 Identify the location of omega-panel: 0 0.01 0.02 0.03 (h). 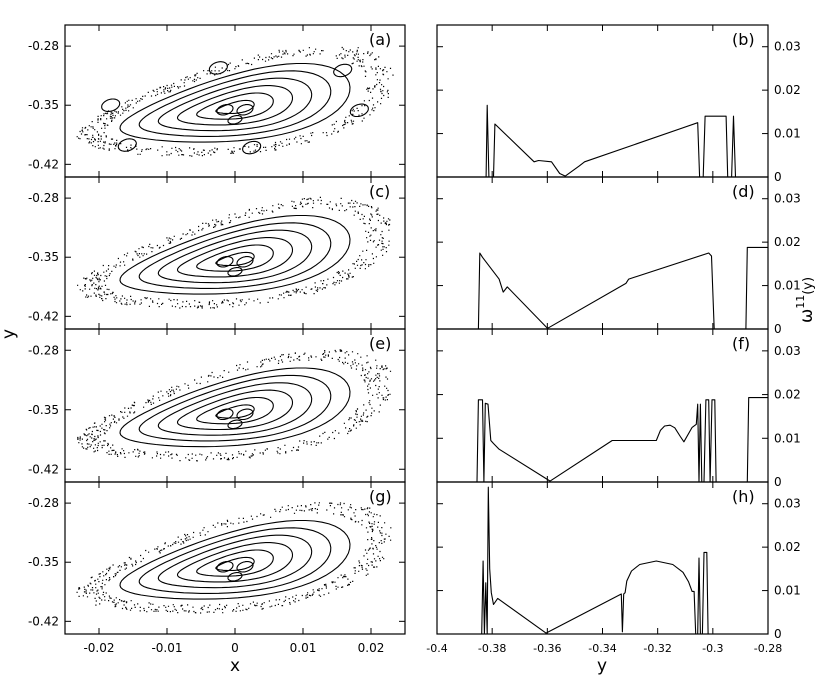
(618, 561).